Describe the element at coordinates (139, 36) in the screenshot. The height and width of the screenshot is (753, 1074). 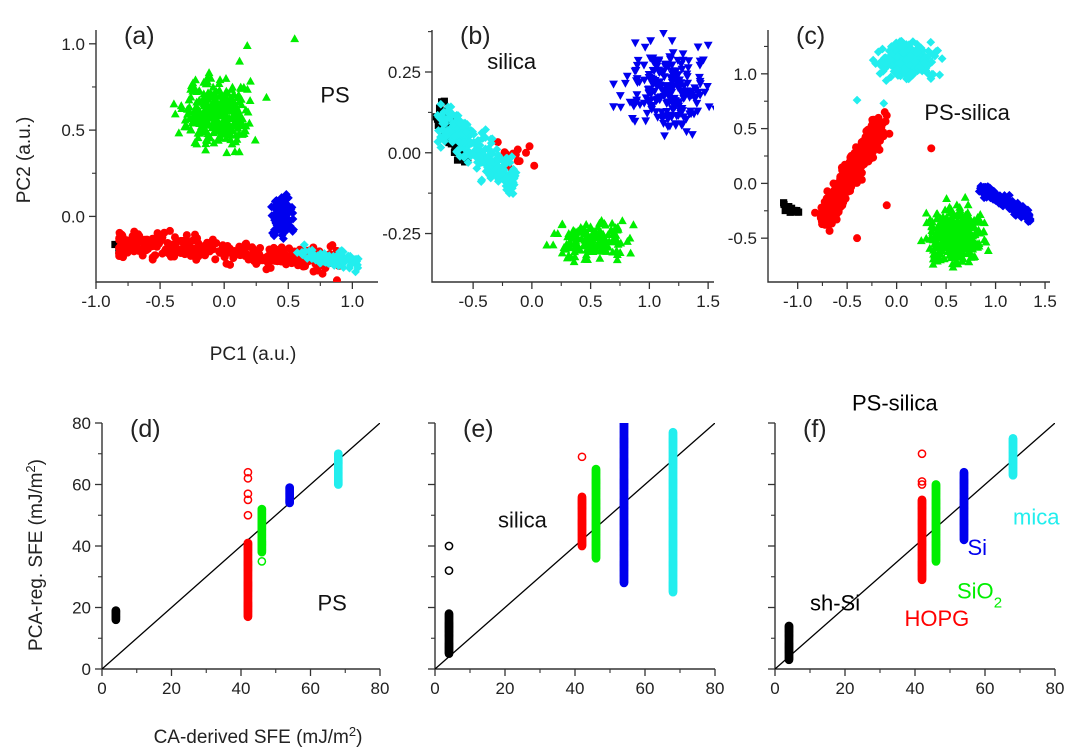
I see `panel-label: (a)` at that location.